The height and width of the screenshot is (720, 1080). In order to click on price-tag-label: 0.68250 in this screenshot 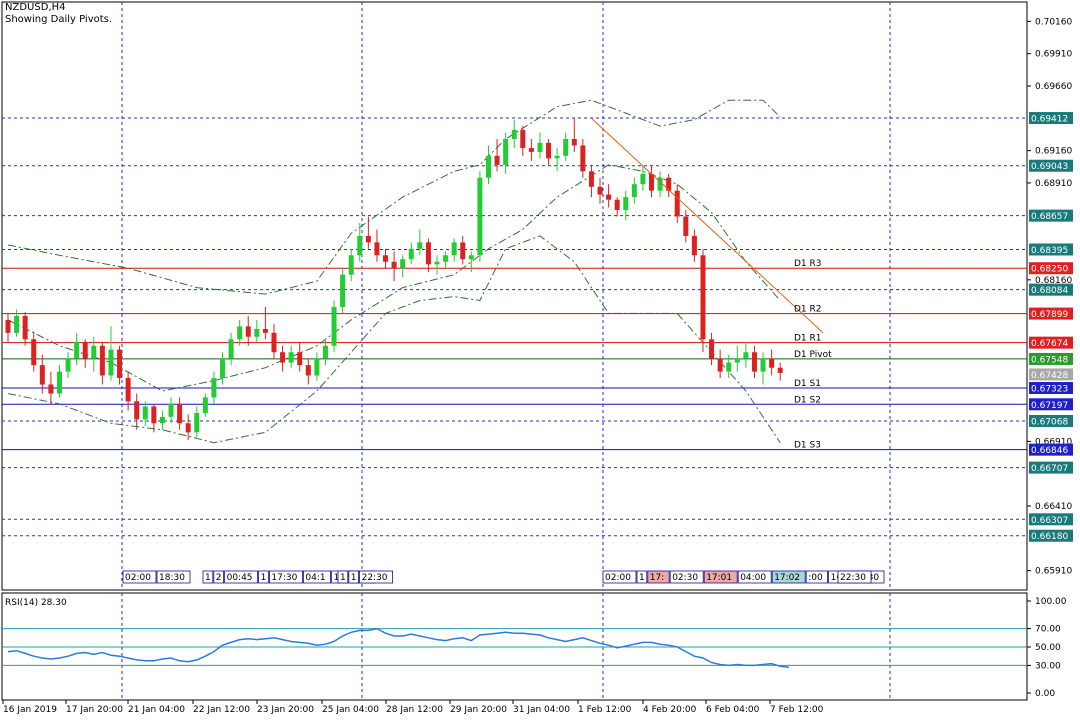, I will do `click(1049, 270)`.